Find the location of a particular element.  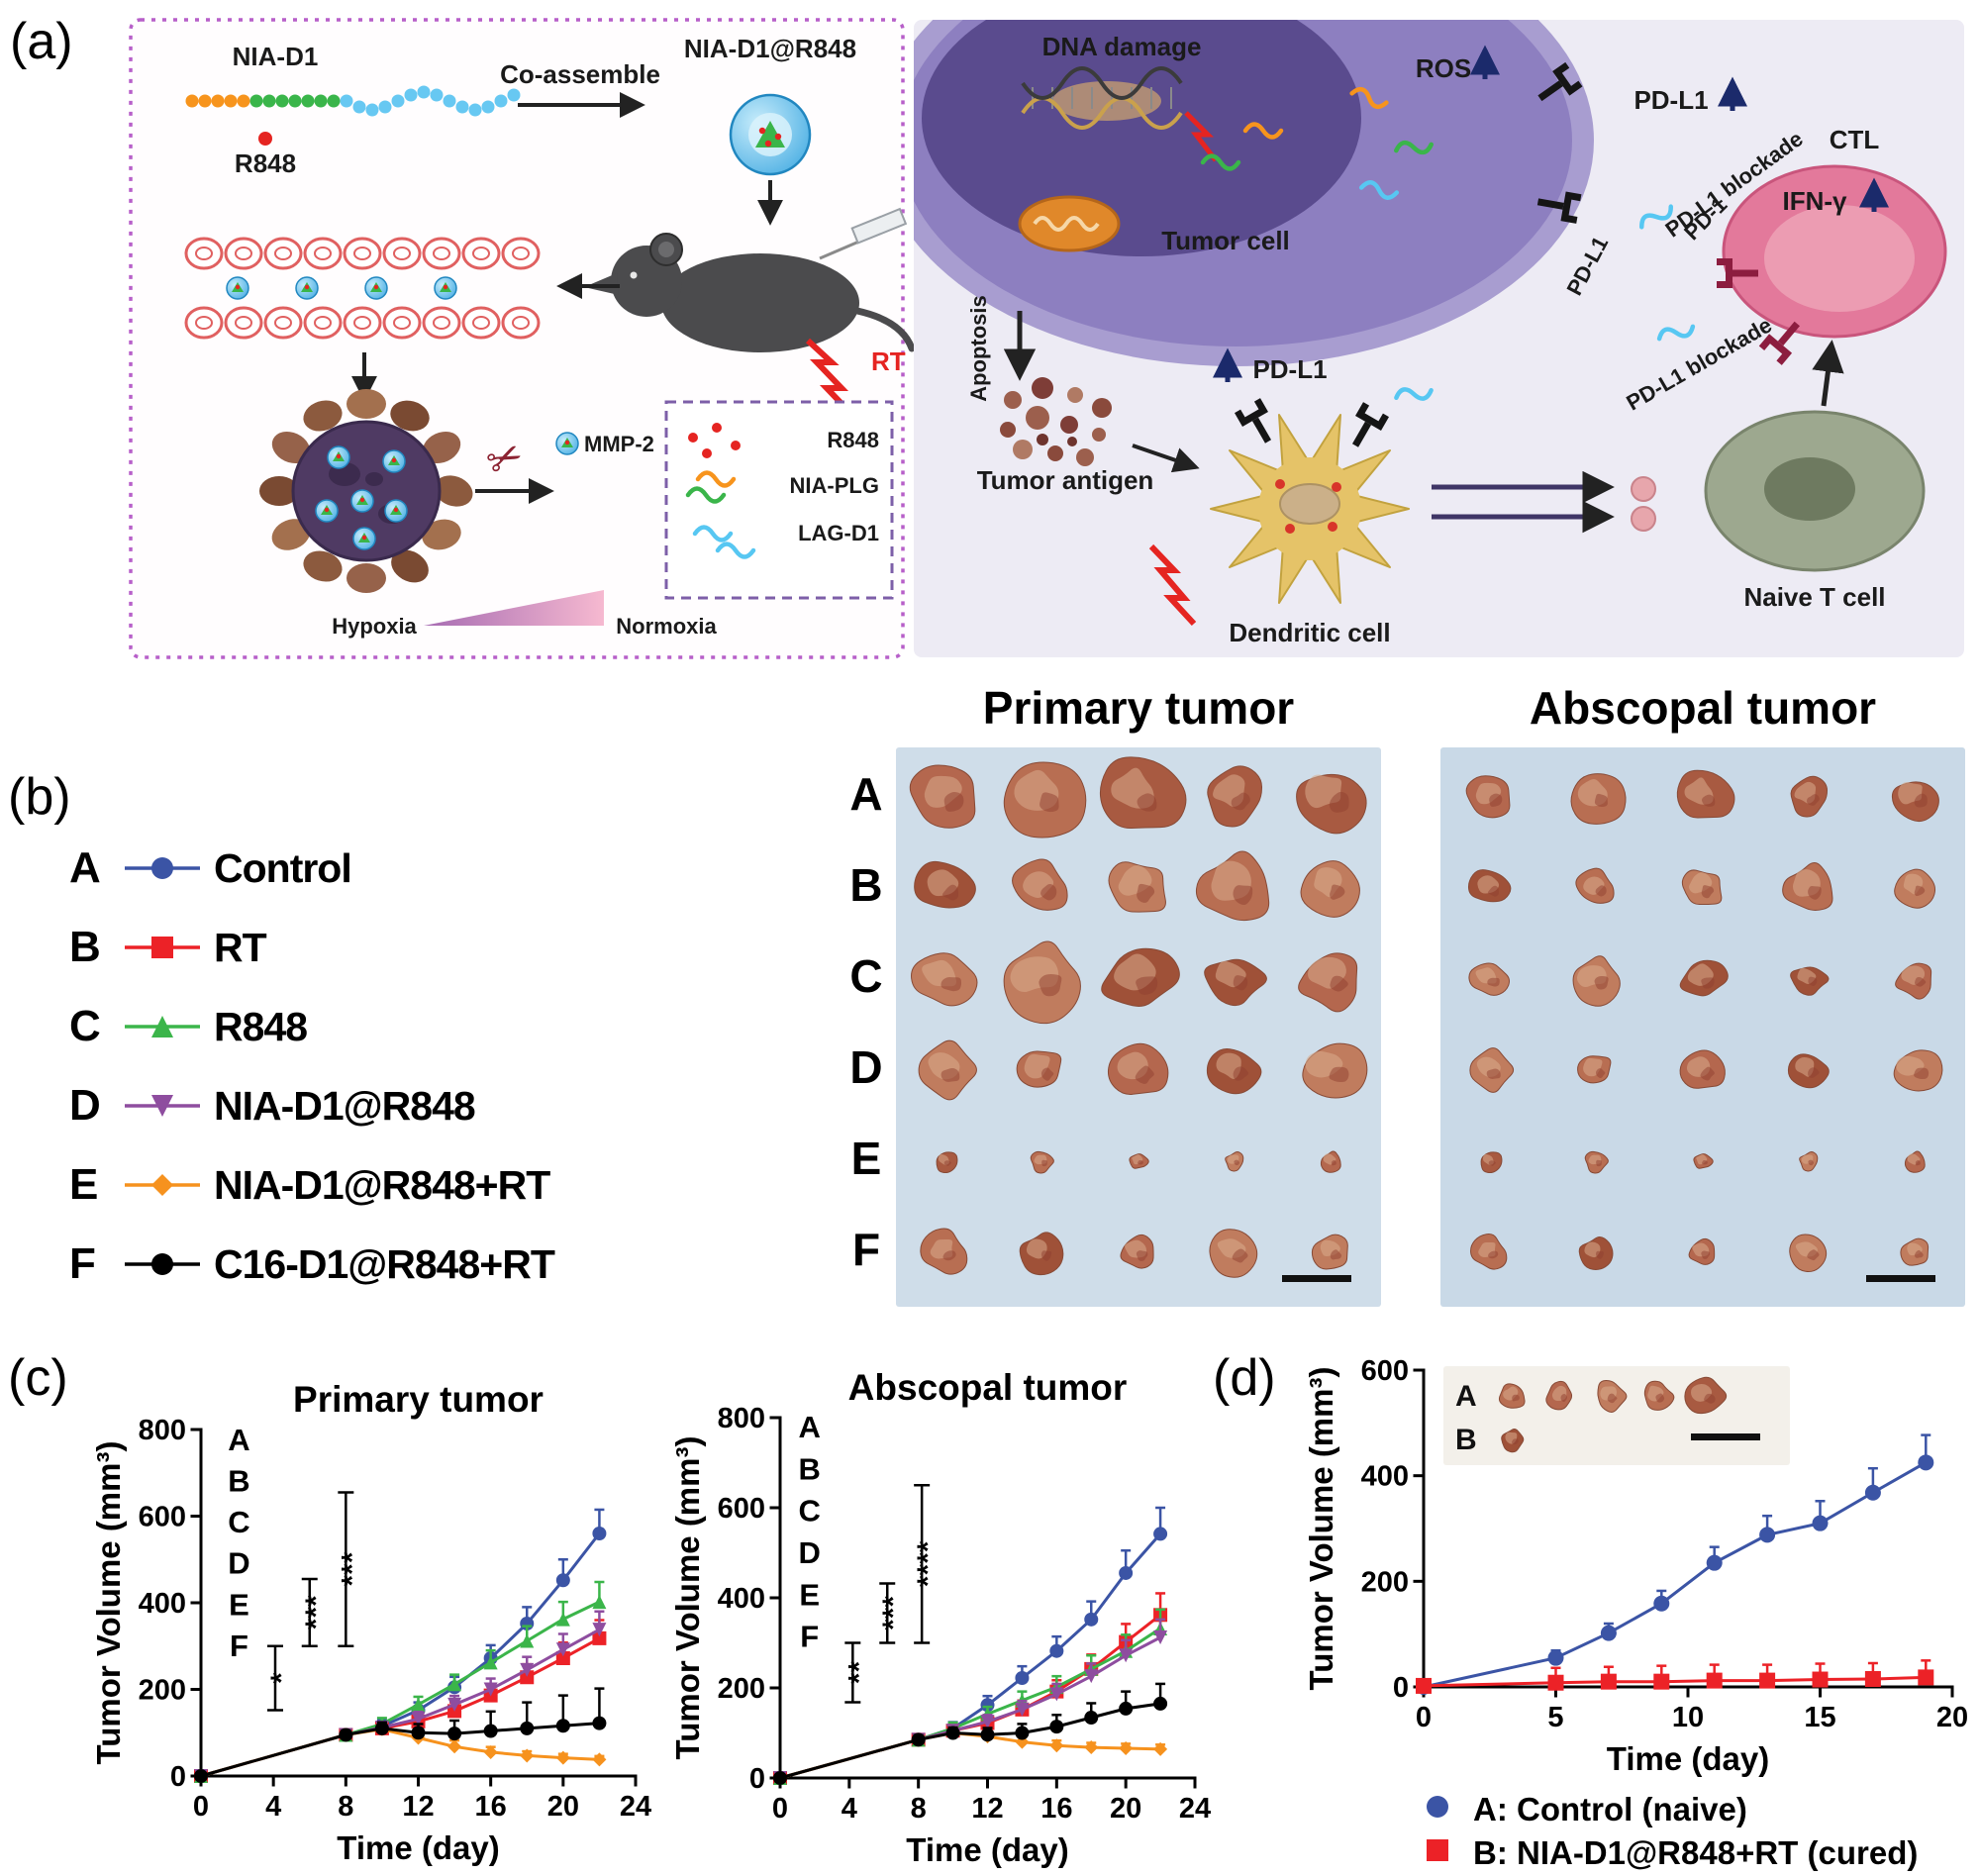

panel-c-label: (c) is located at coordinates (38, 1378).